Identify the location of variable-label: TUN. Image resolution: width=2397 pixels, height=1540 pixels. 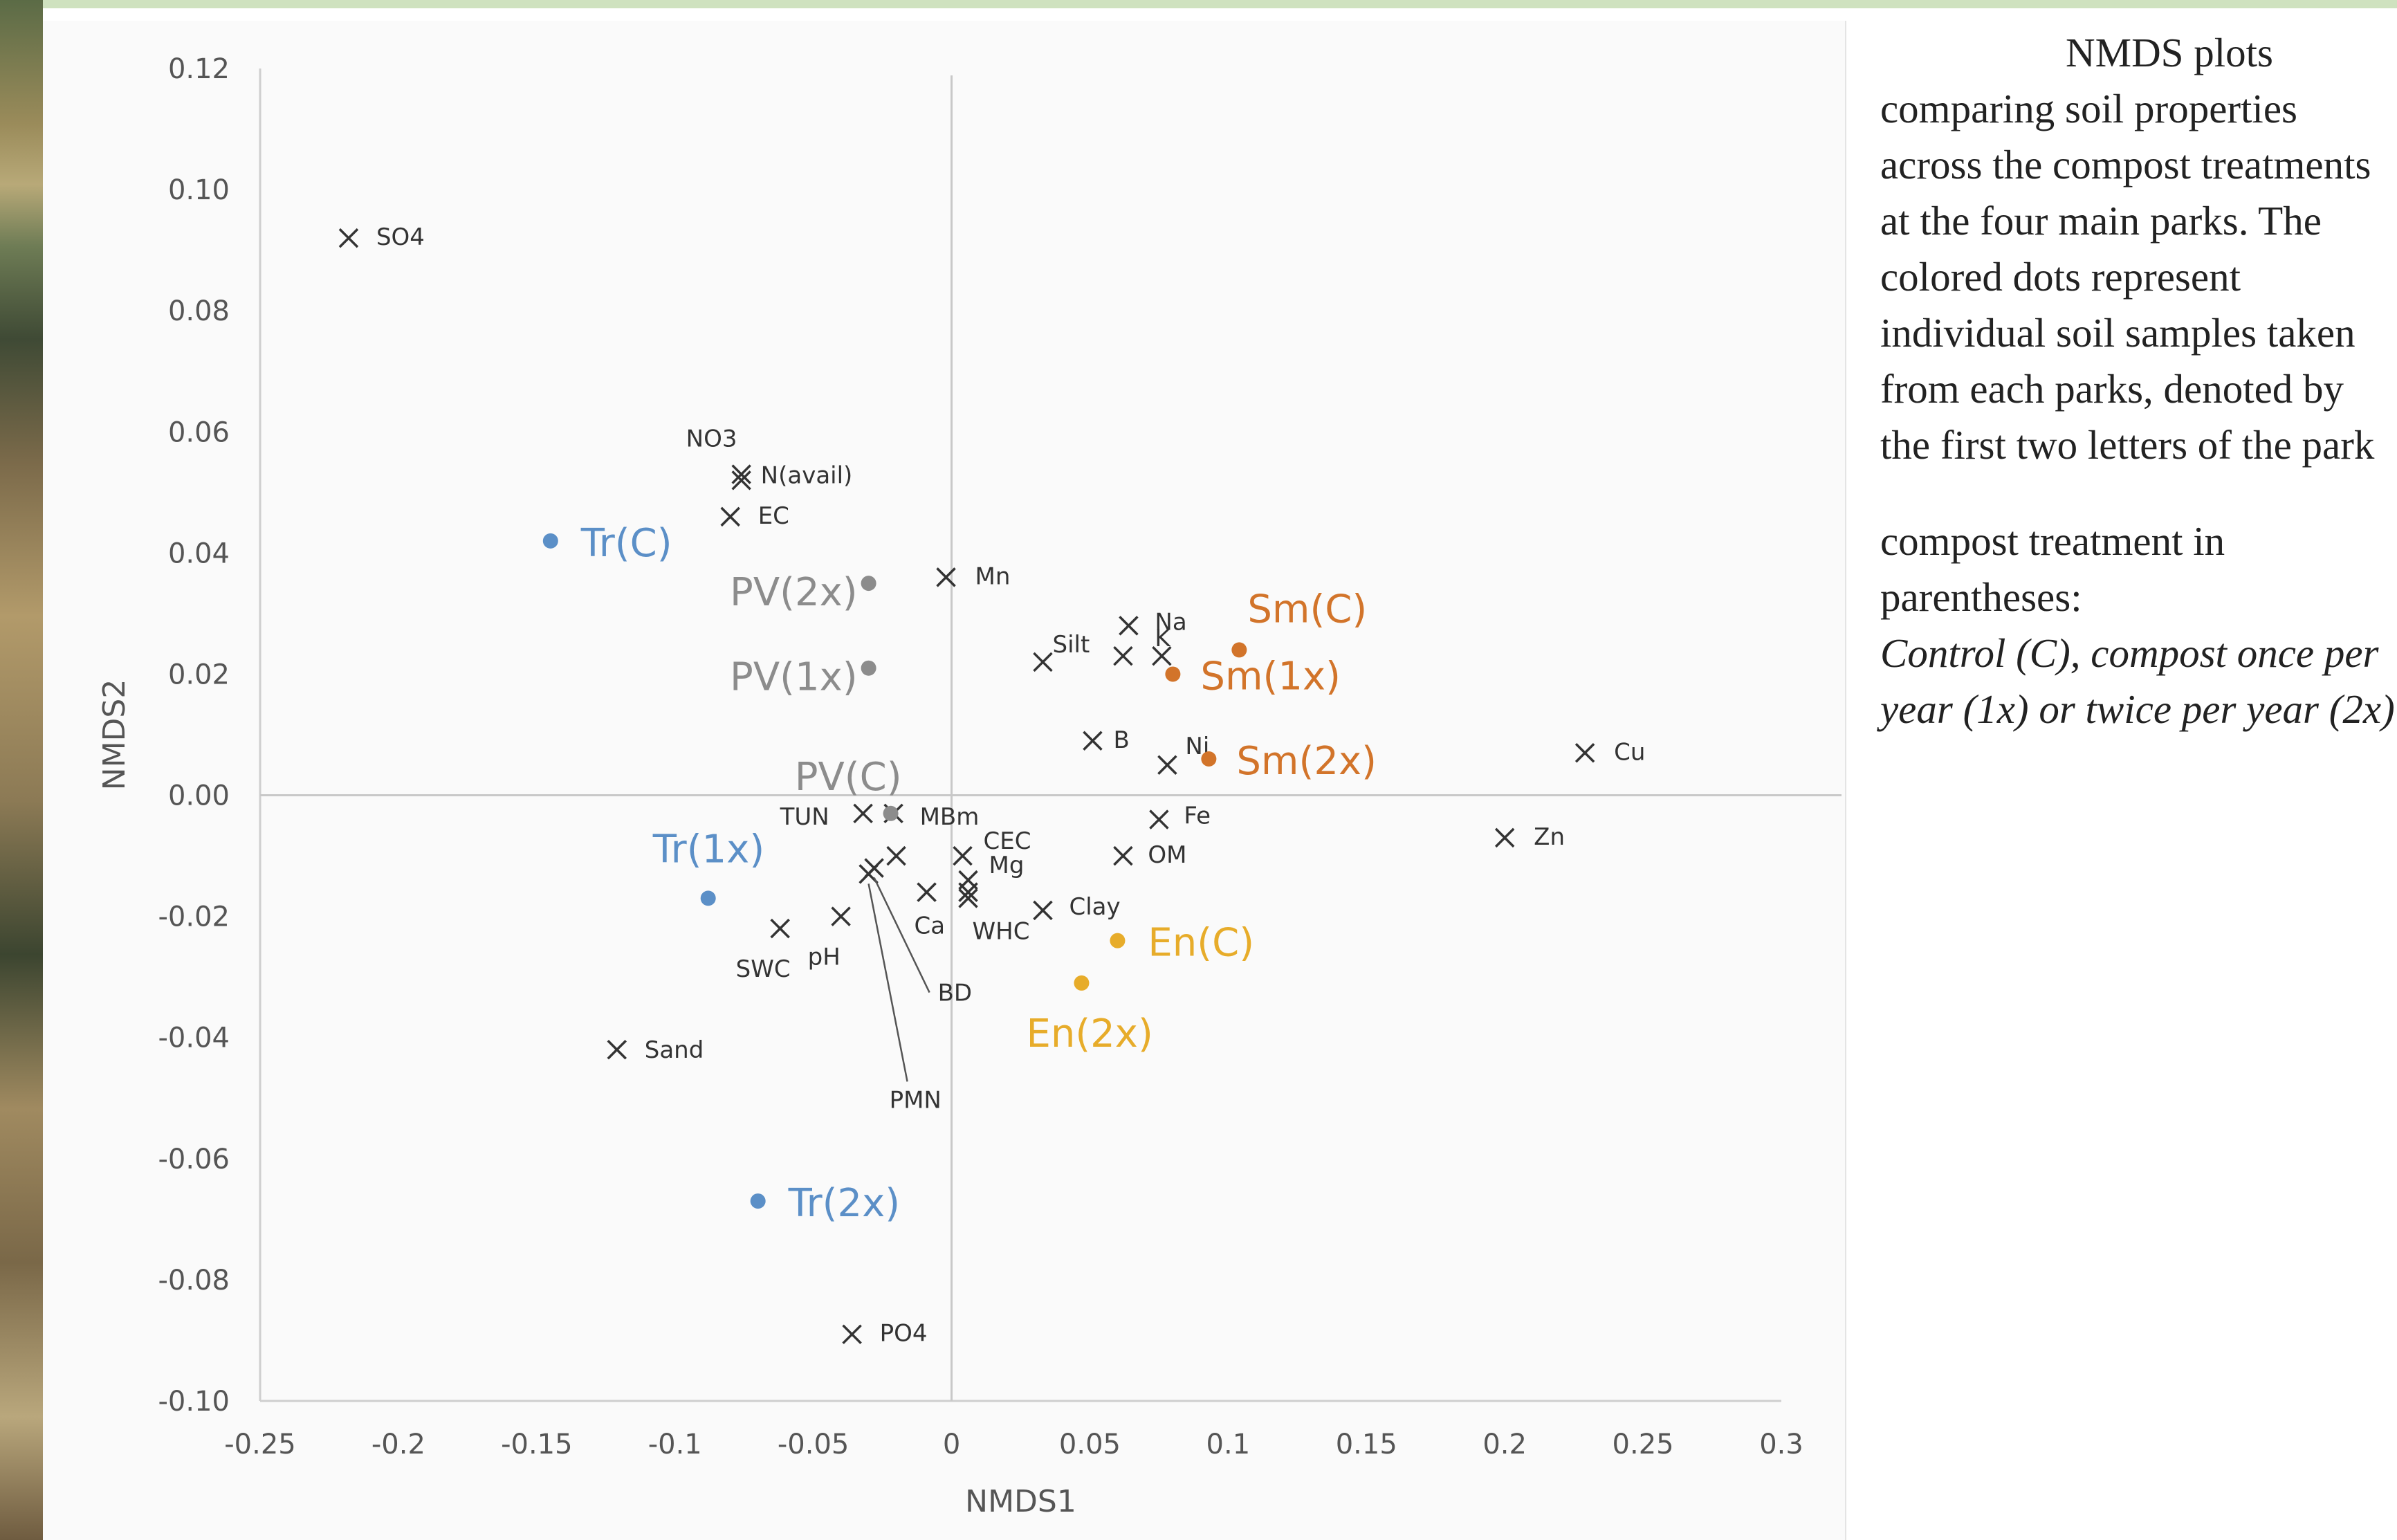
(804, 817).